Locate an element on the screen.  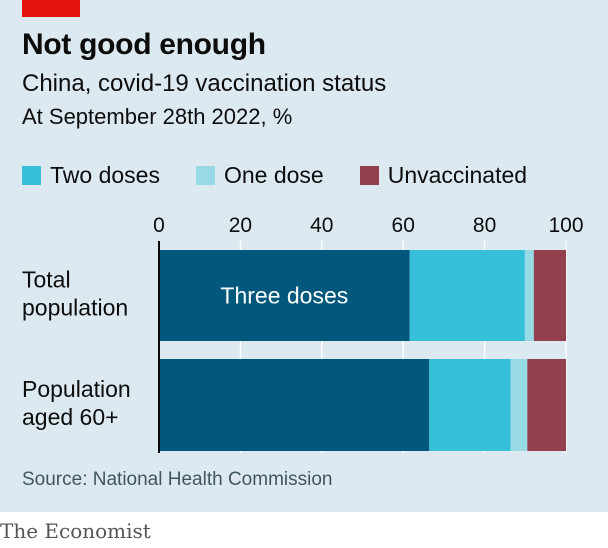
bar-segment-2-one-dose is located at coordinates (519, 405).